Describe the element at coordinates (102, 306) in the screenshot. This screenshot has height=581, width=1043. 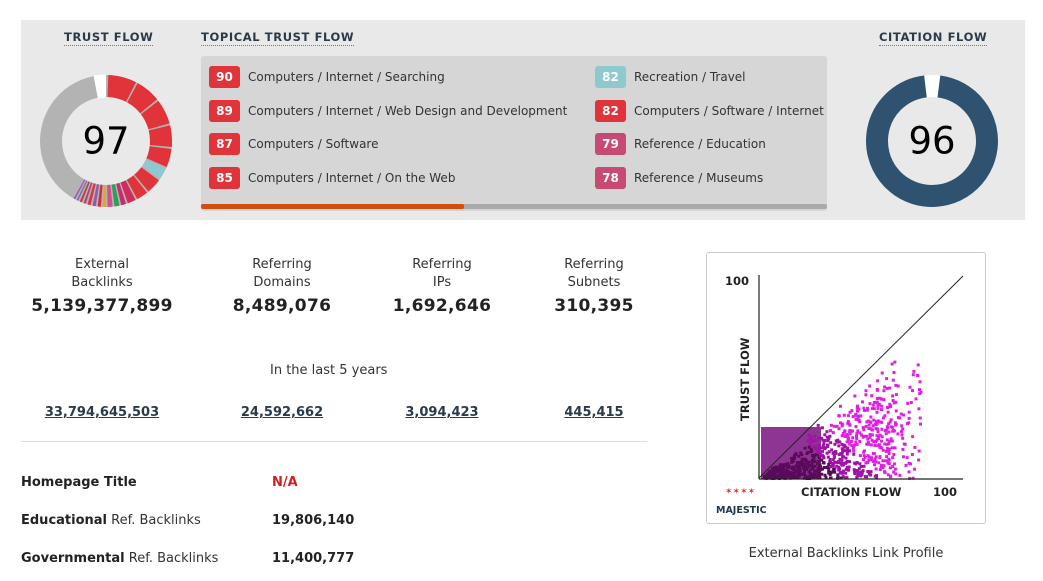
I see `stat-value: 5,139,377,899` at that location.